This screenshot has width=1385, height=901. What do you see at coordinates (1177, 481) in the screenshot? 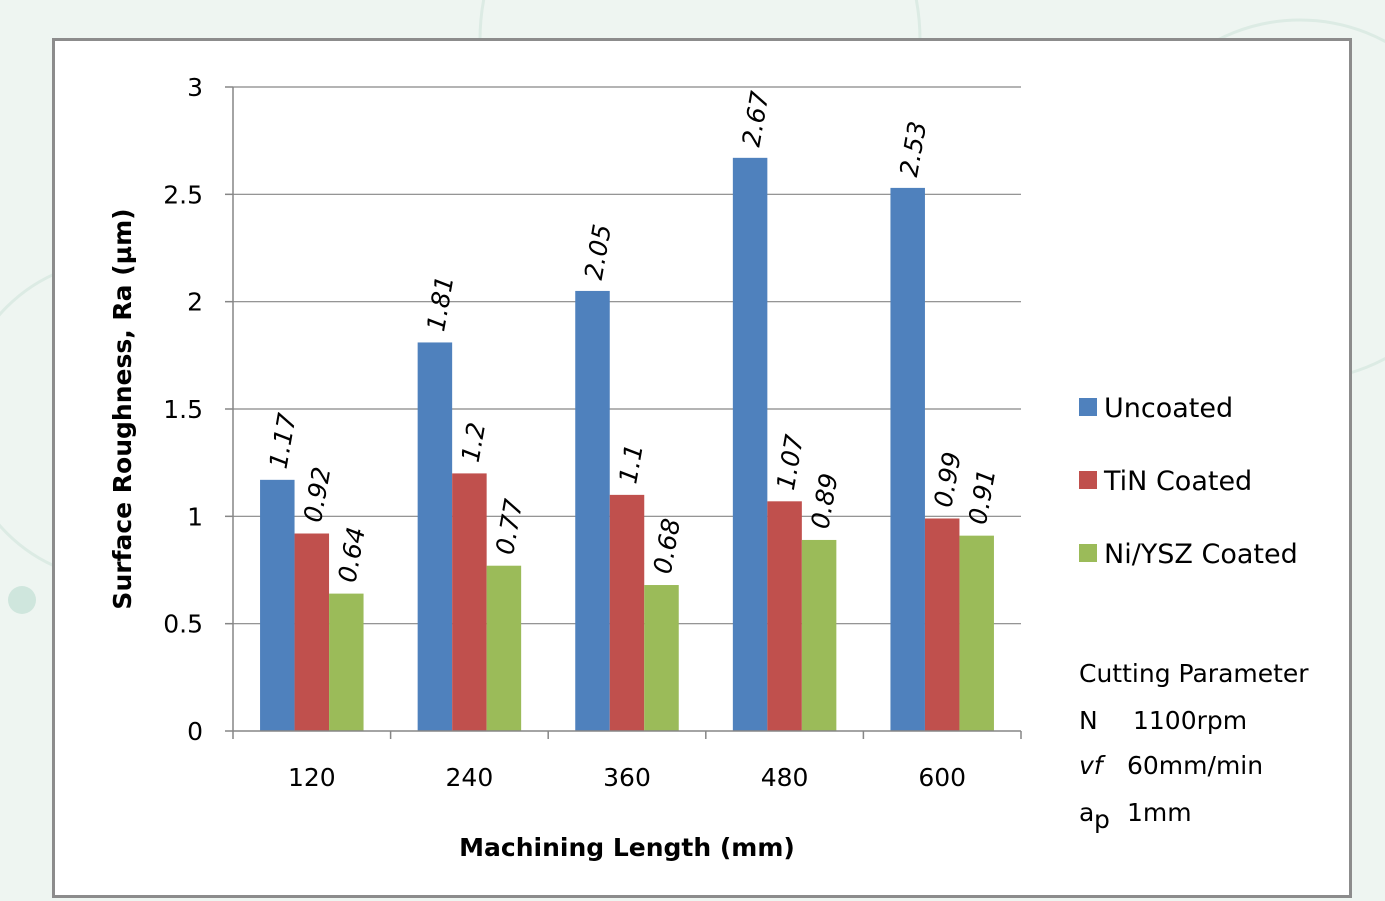
I see `legend-item-label: TiN Coated` at bounding box center [1177, 481].